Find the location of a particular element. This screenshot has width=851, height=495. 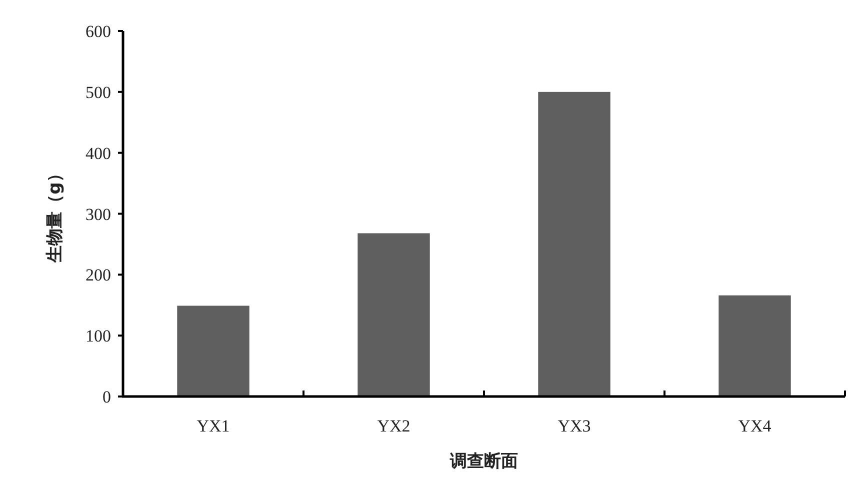

y-tick-label: 400 is located at coordinates (98, 153).